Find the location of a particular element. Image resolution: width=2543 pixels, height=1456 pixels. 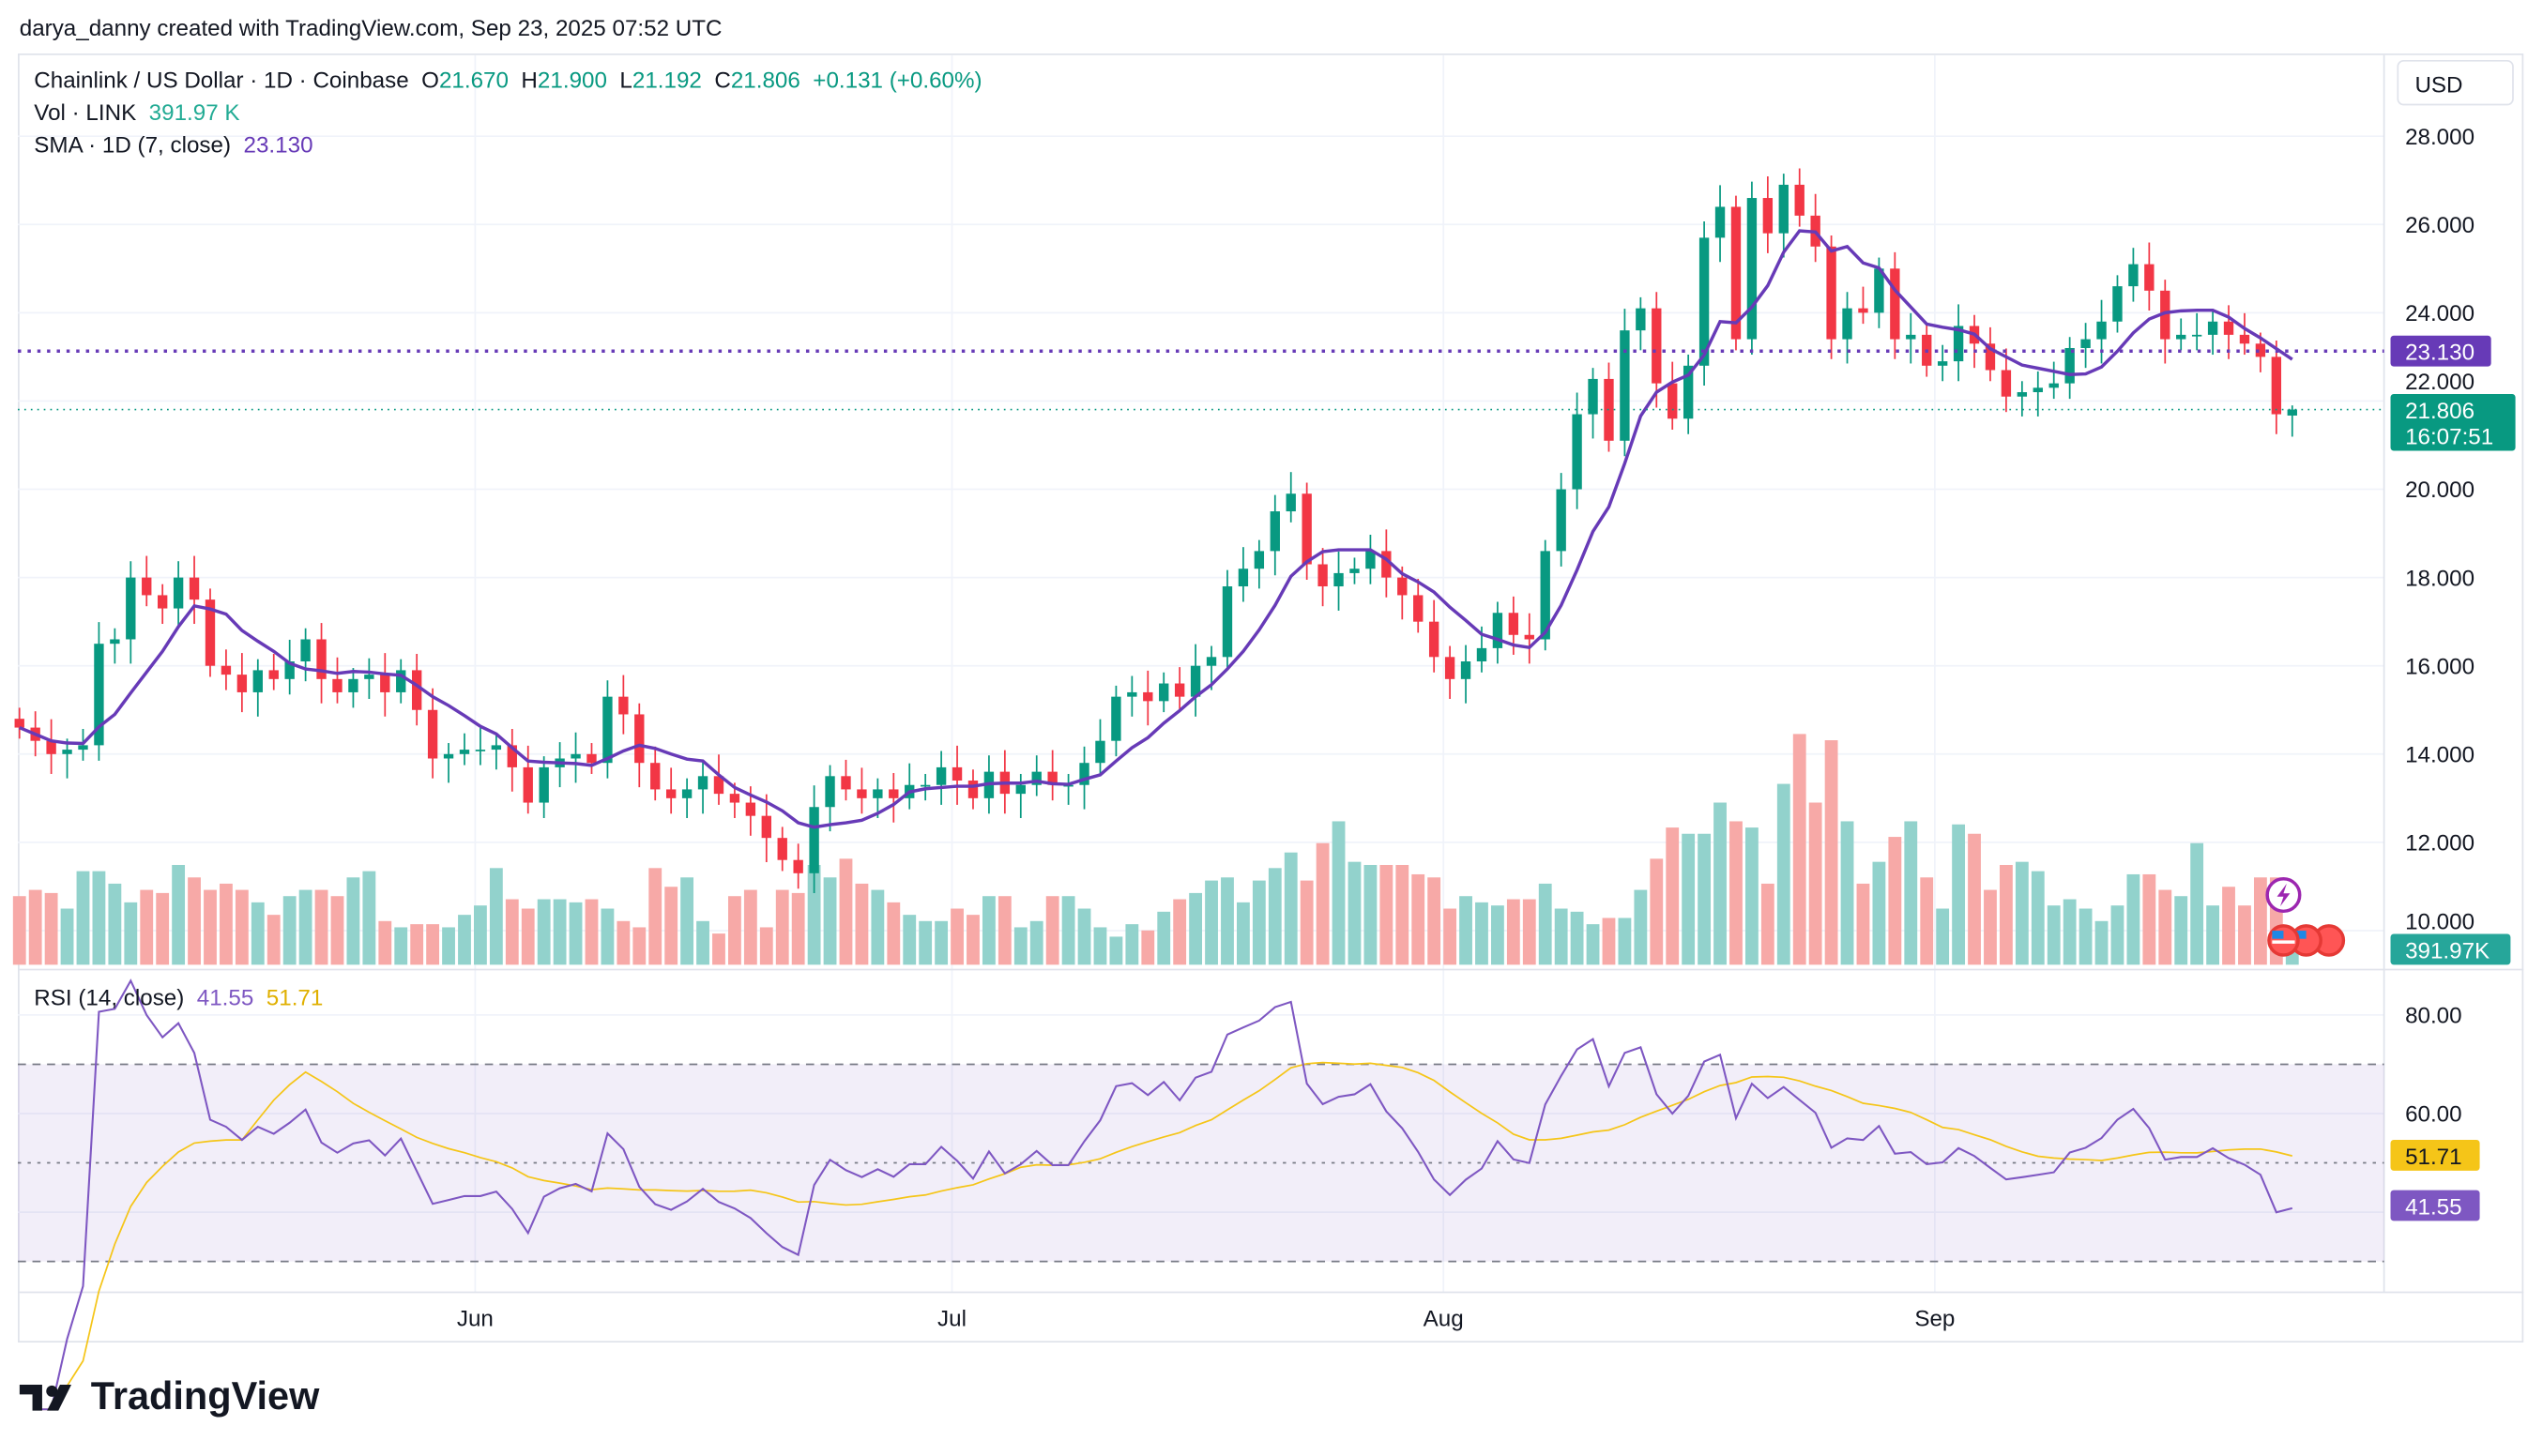

volume-legend: Vol · LINK 391.97 K is located at coordinates (136, 112).